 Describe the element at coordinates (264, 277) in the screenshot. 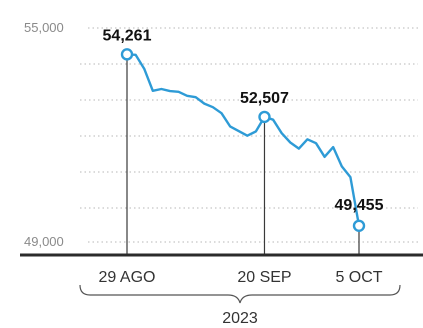

I see `x-tick-label: 20 SEP` at that location.